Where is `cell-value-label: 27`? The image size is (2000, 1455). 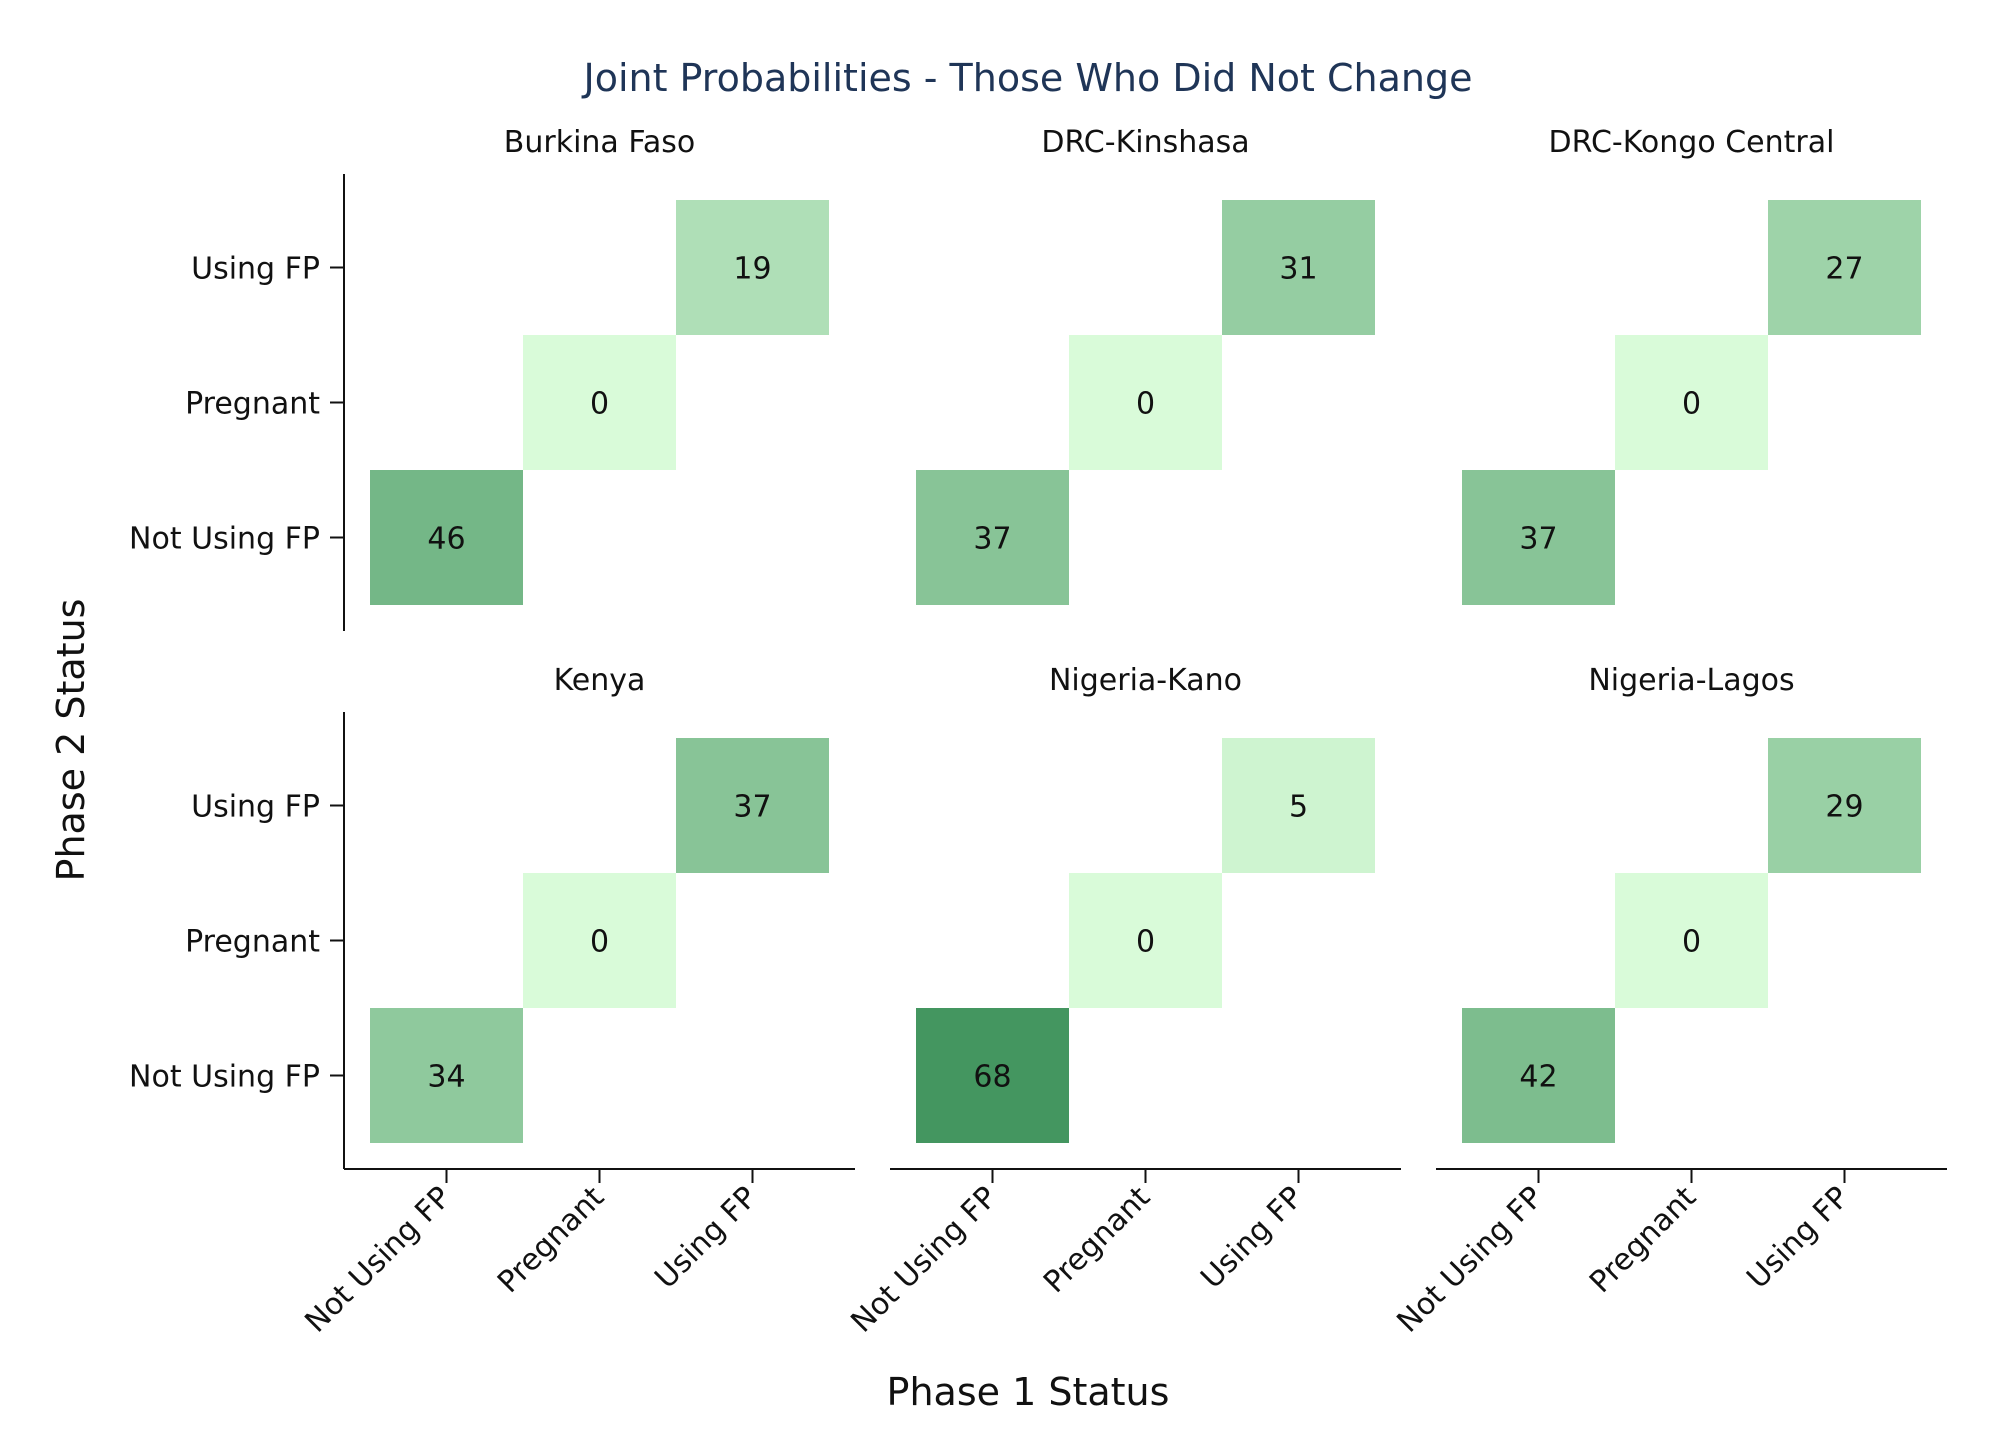
cell-value-label: 27 is located at coordinates (1844, 269).